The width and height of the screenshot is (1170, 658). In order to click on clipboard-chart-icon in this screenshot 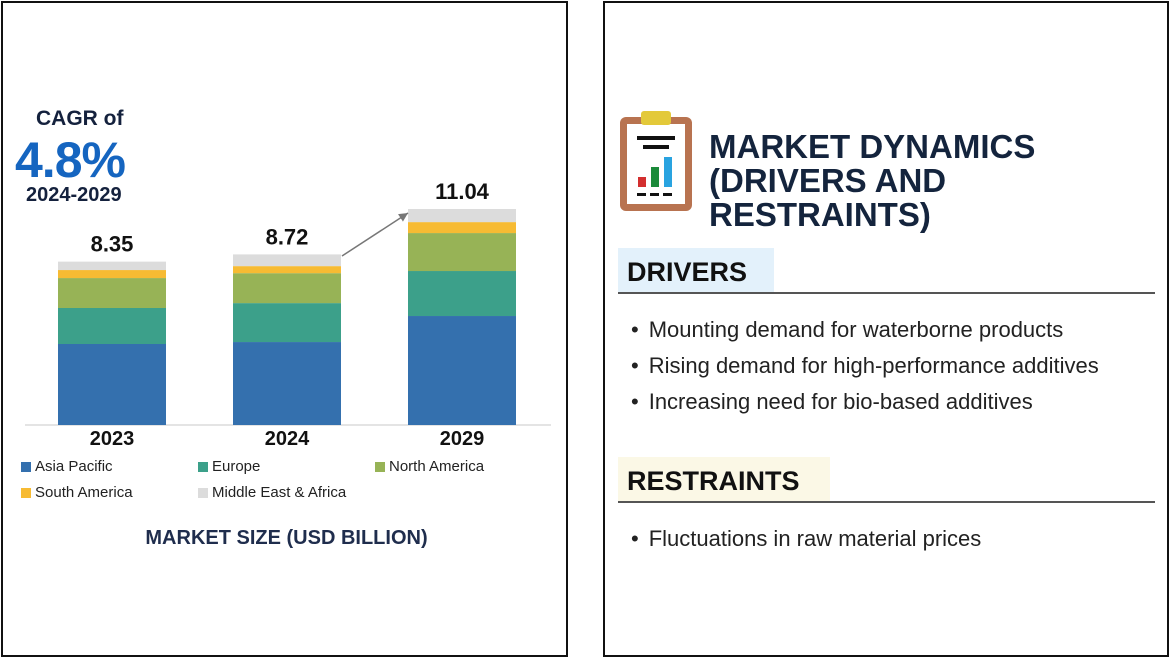, I will do `click(656, 161)`.